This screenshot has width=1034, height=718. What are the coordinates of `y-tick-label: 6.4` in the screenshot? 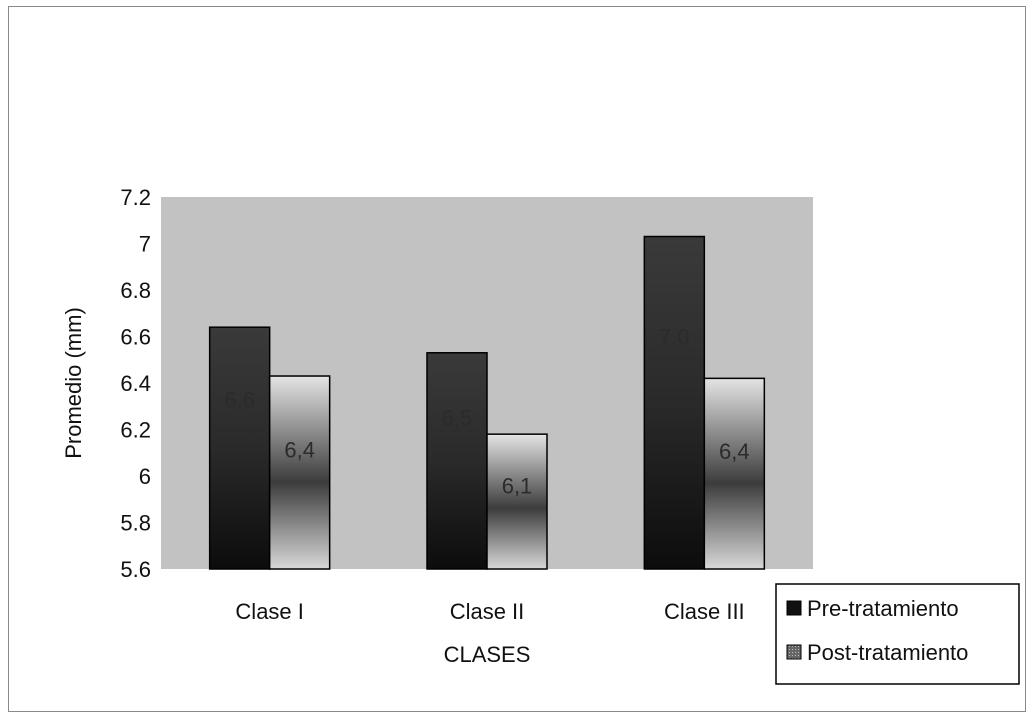 It's located at (135, 383).